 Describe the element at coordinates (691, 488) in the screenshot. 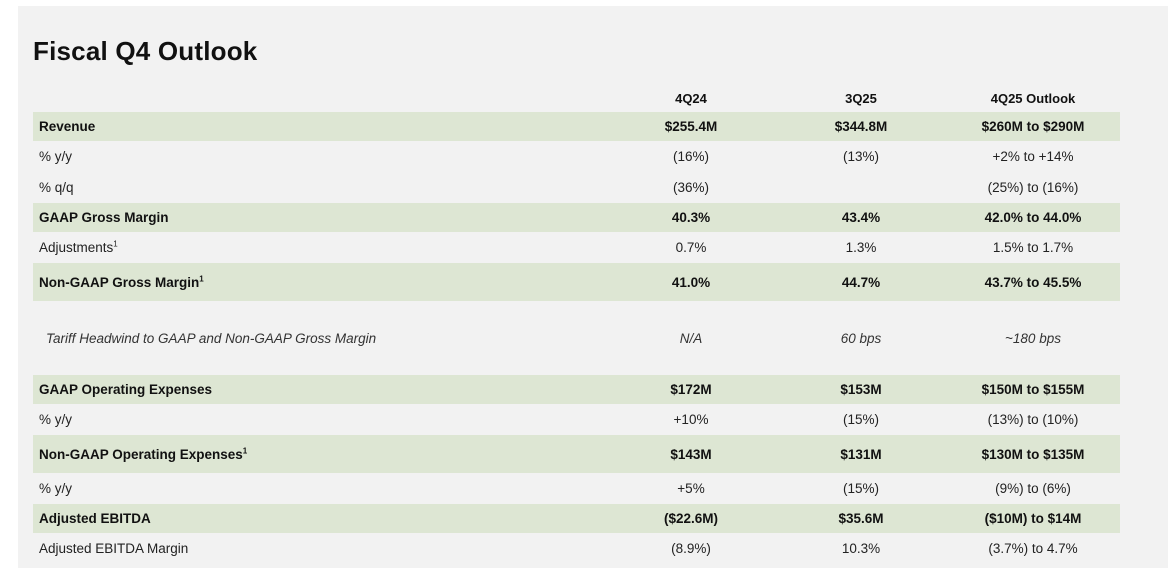

I see `table-cell: +5%` at that location.